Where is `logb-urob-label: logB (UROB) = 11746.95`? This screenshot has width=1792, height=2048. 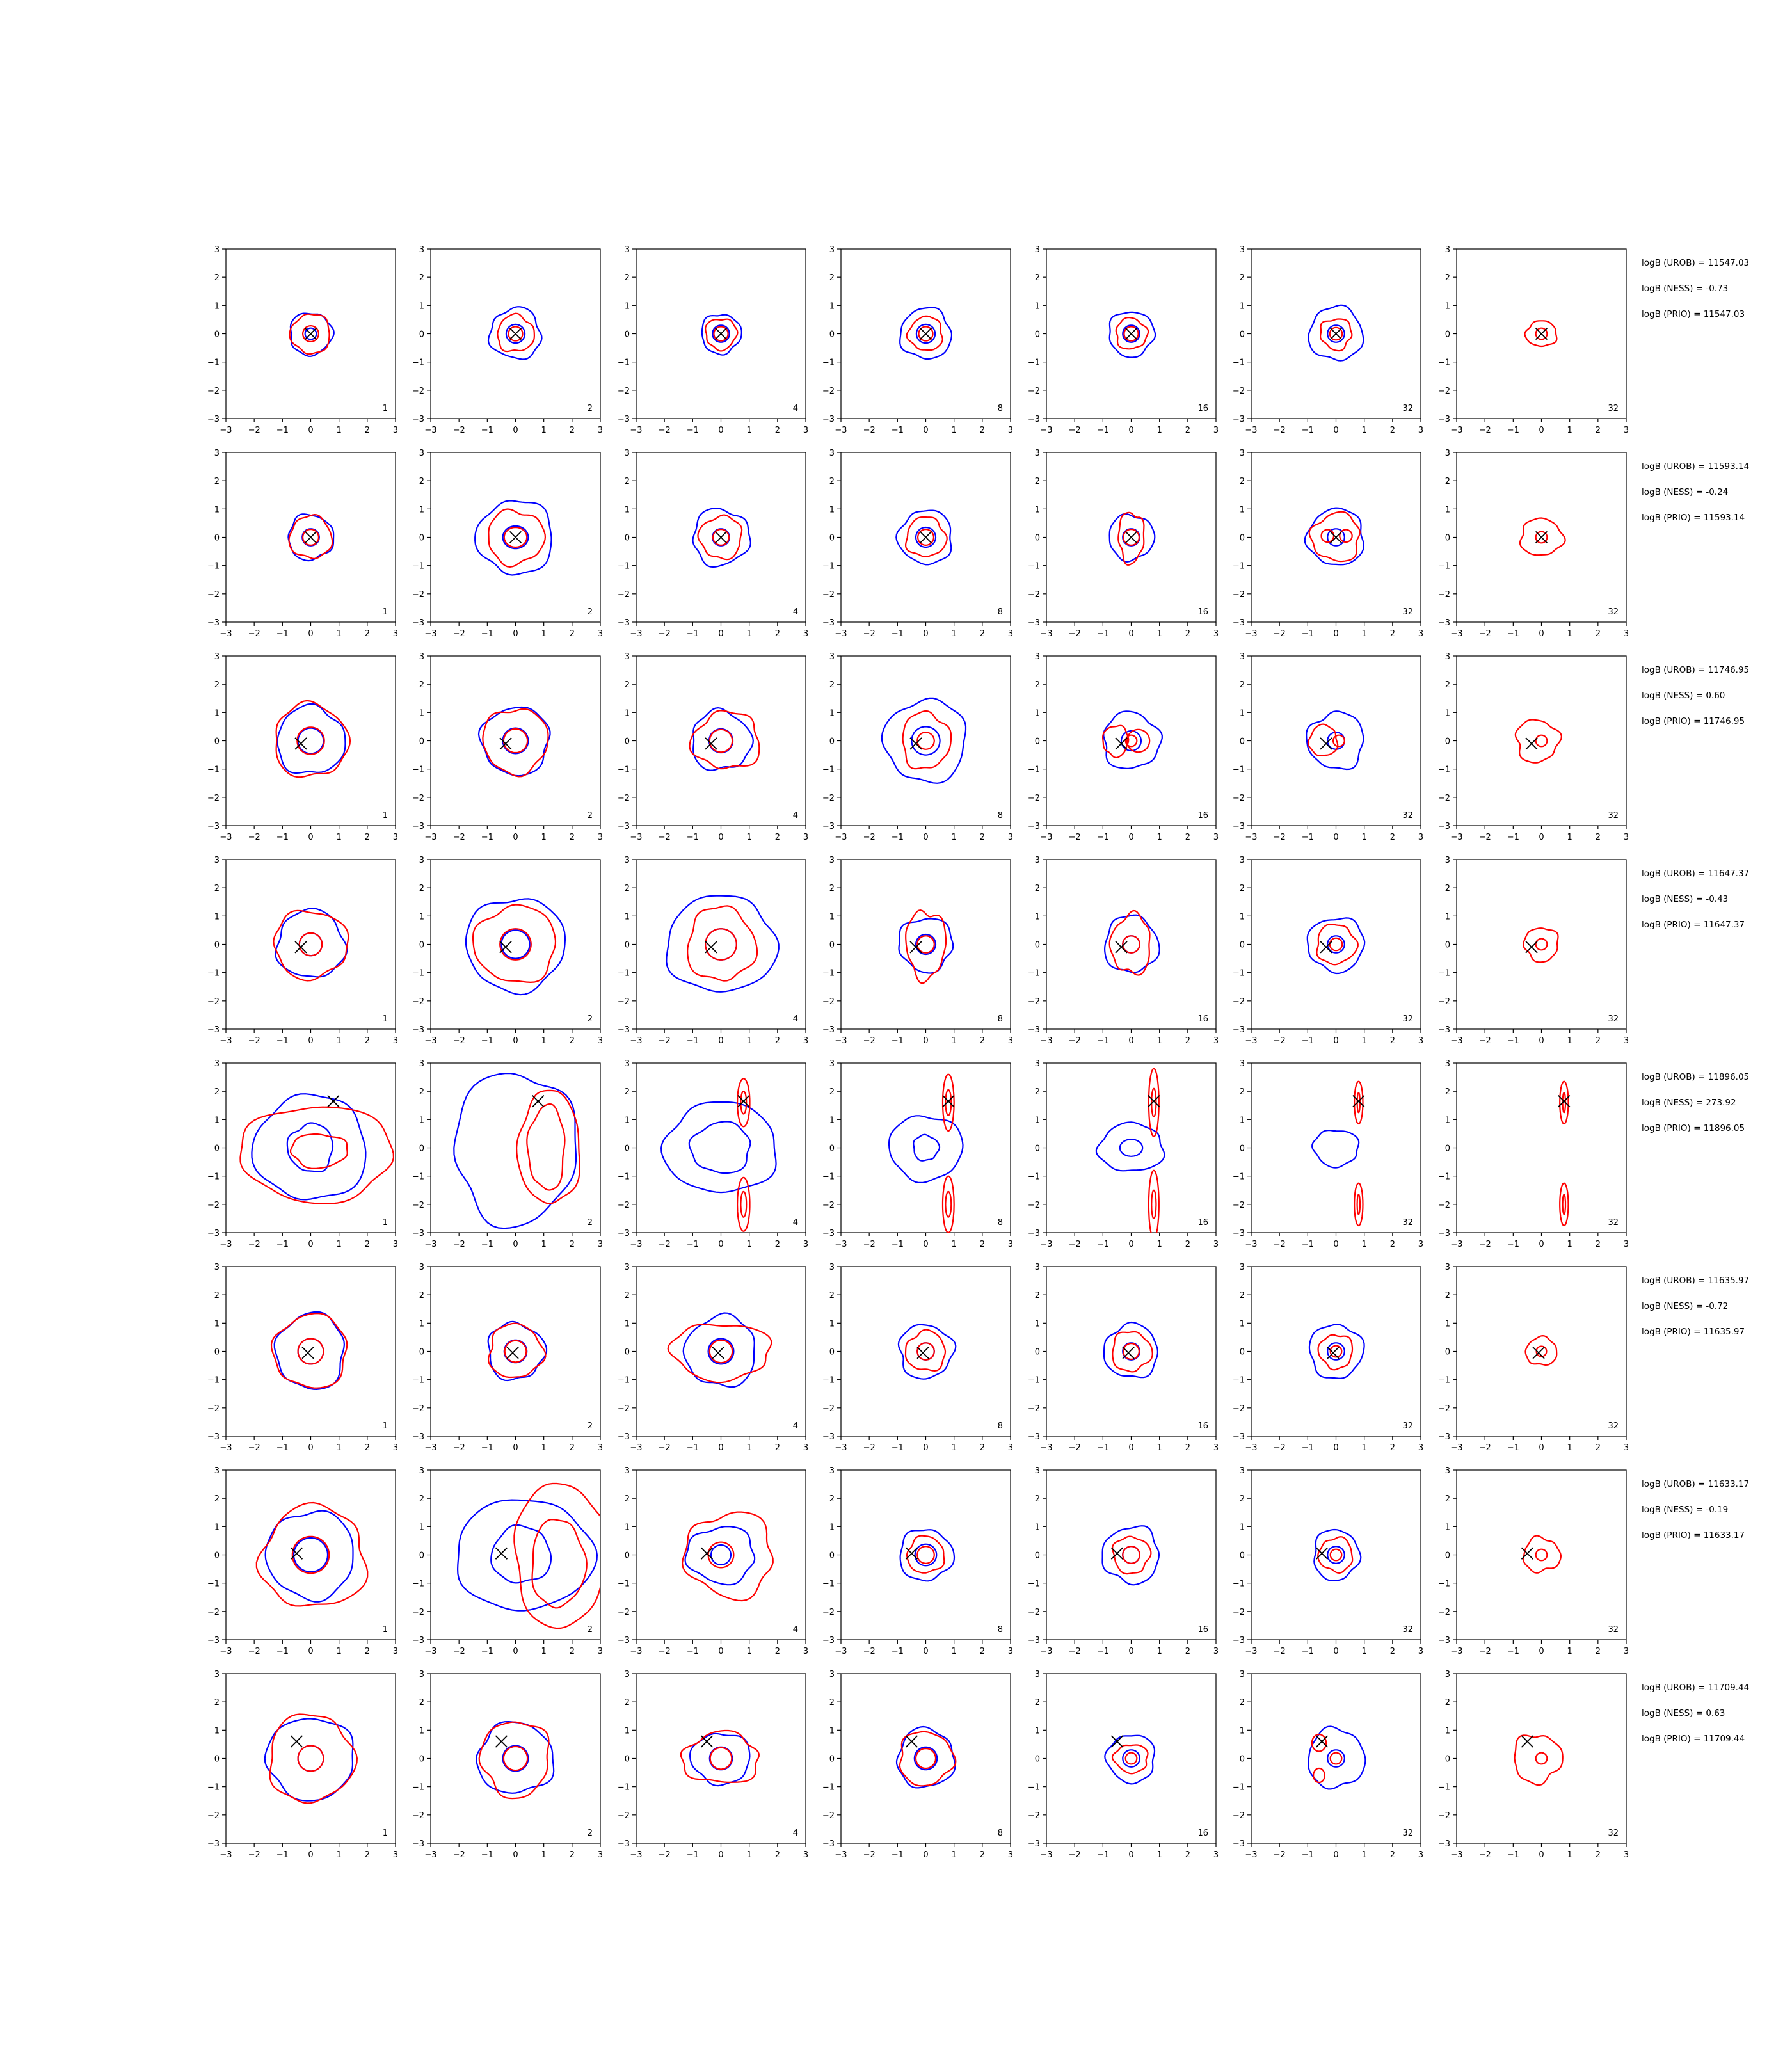 logb-urob-label: logB (UROB) = 11746.95 is located at coordinates (1695, 670).